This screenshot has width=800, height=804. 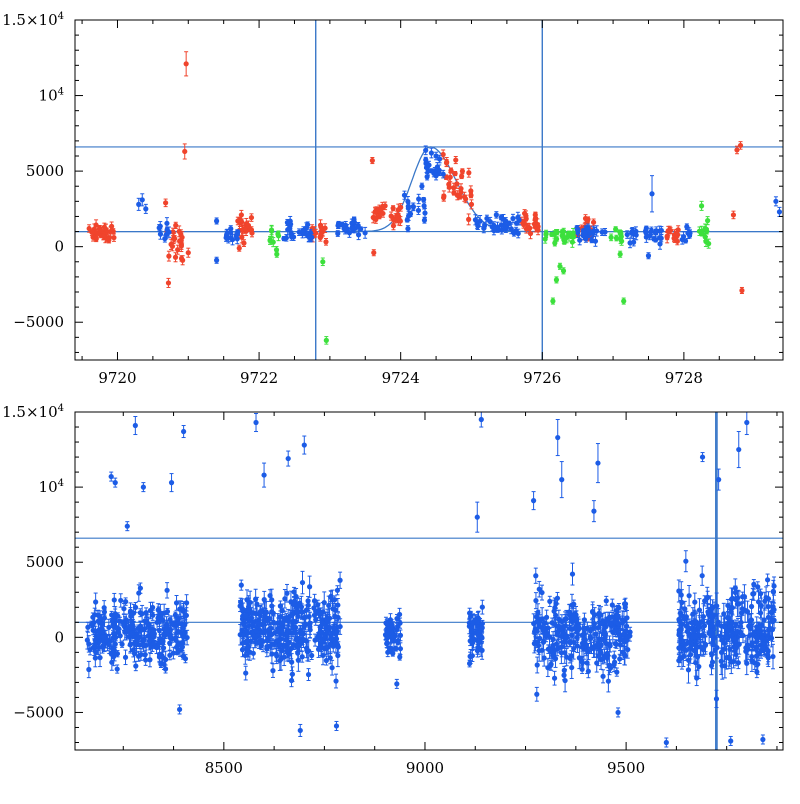 What do you see at coordinates (259, 378) in the screenshot?
I see `x-tick-label: 9722` at bounding box center [259, 378].